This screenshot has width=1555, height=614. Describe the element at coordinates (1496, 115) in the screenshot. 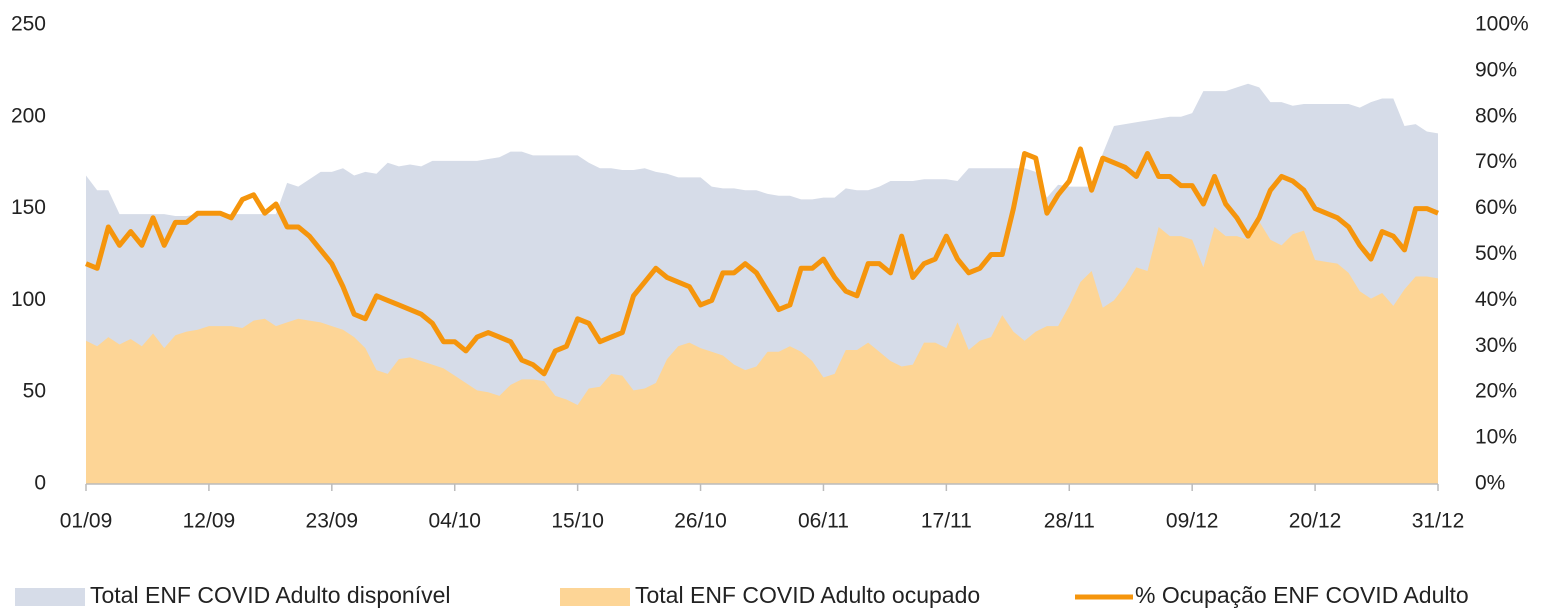

I see `y2-tick-label: 80%` at that location.